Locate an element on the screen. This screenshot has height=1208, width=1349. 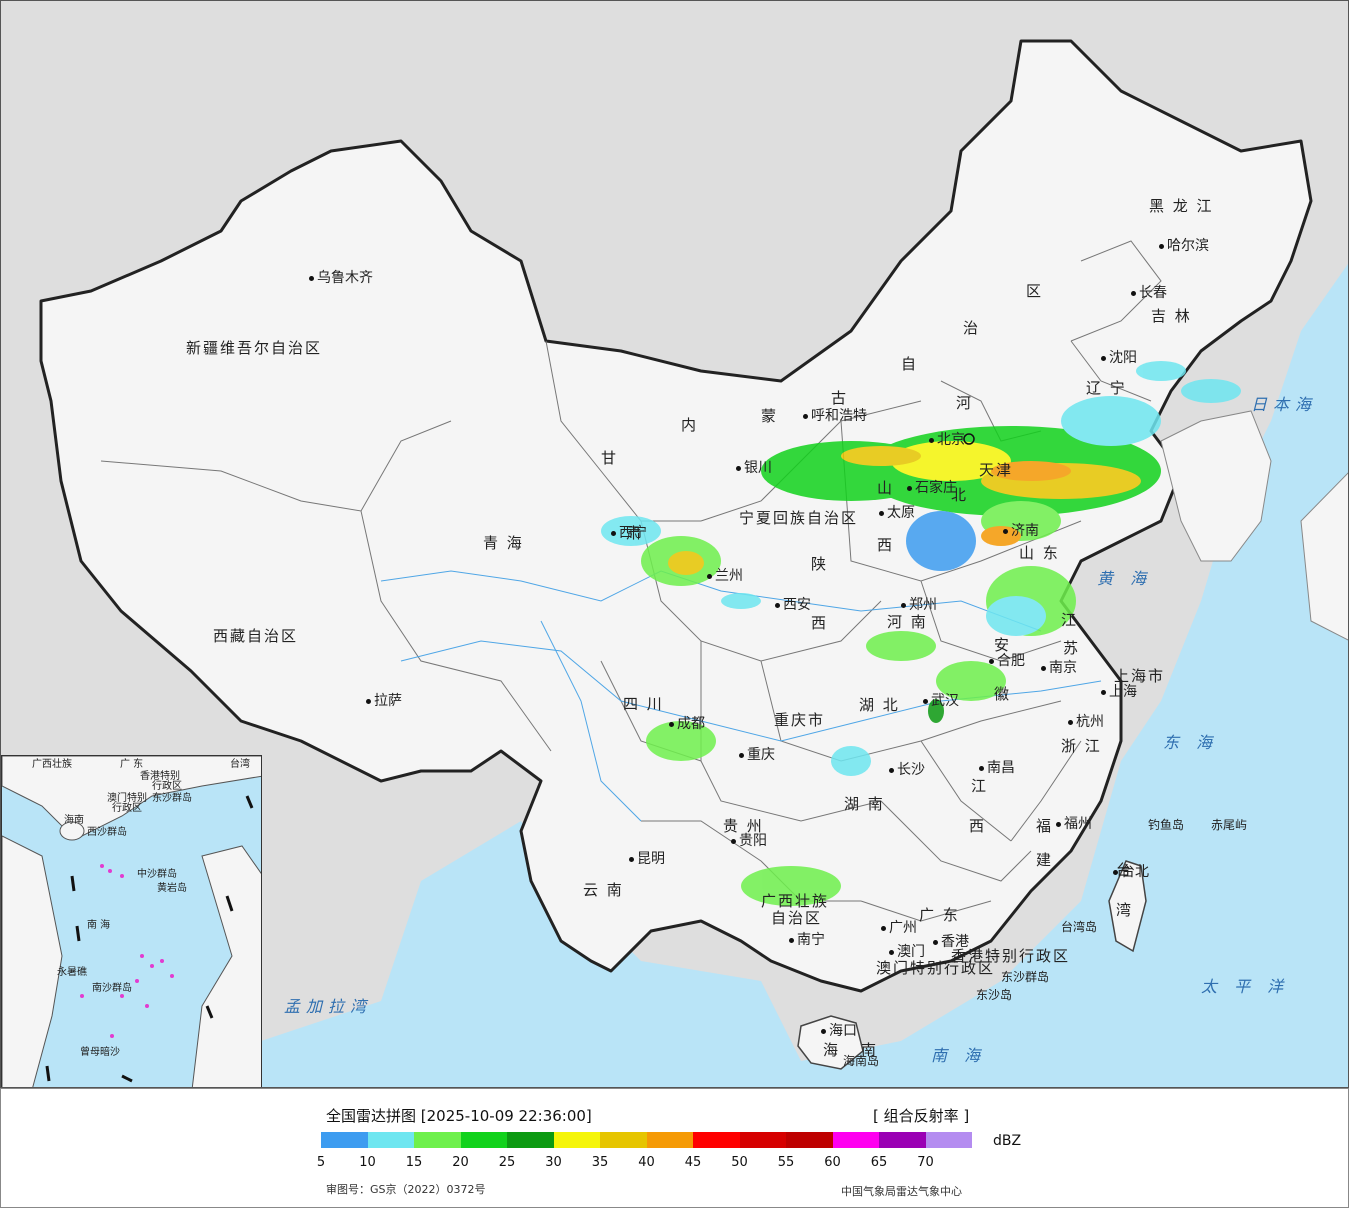
dongsha-island-label: 东沙岛 is located at coordinates (994, 995).